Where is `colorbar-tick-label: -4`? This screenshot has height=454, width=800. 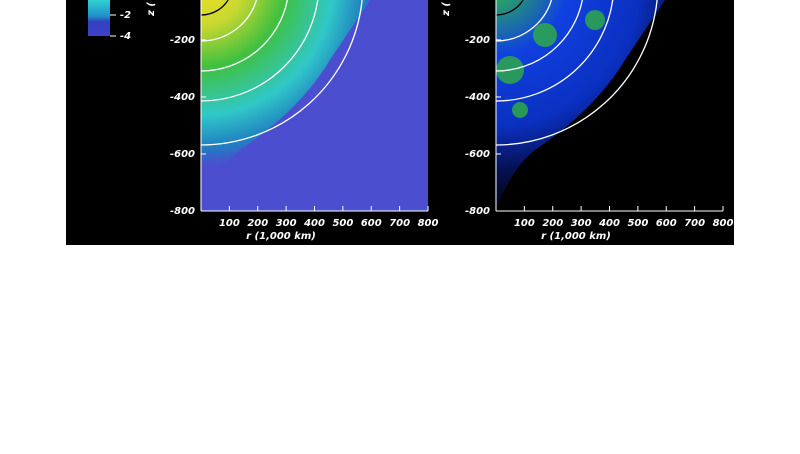
colorbar-tick-label: -4 is located at coordinates (125, 36).